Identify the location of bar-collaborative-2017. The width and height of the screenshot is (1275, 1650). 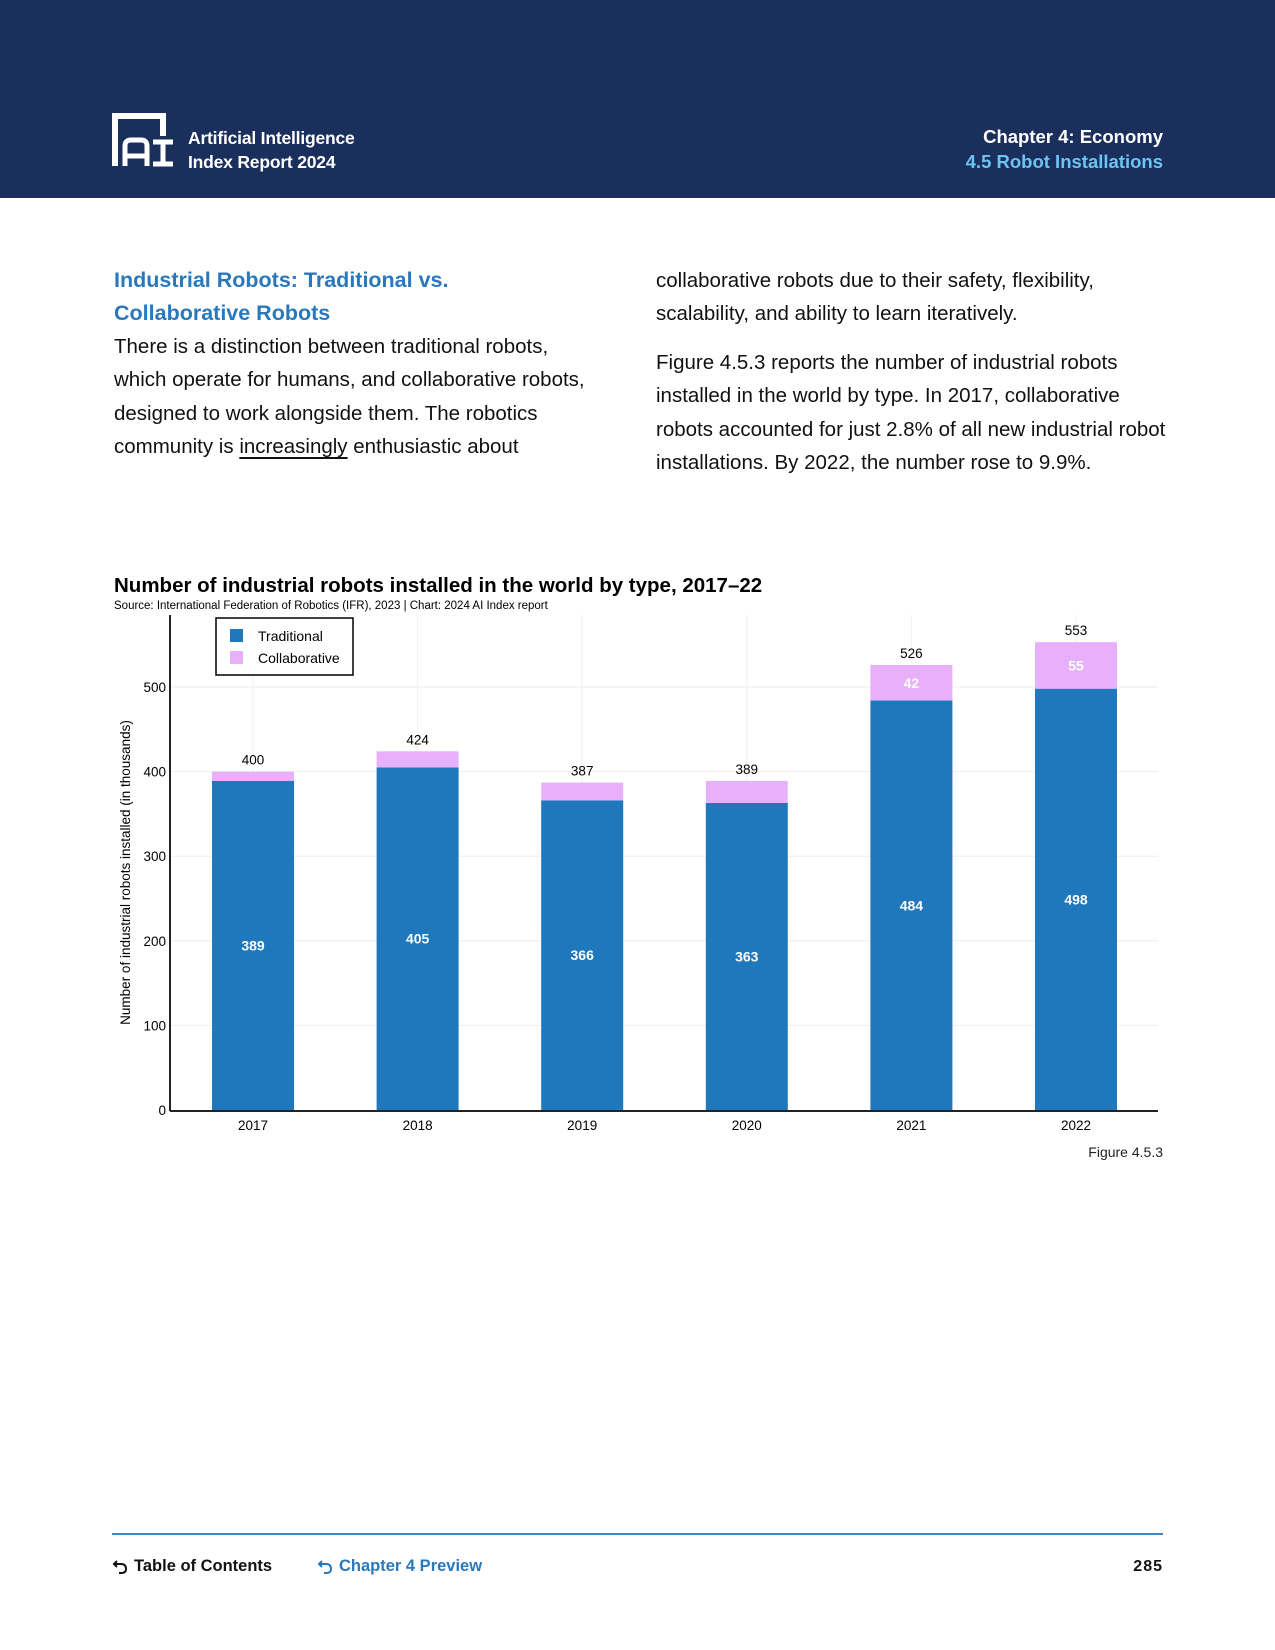
(253, 776).